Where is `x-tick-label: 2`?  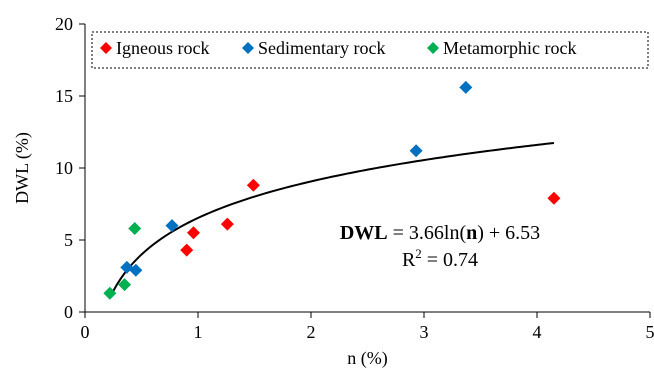
x-tick-label: 2 is located at coordinates (311, 332).